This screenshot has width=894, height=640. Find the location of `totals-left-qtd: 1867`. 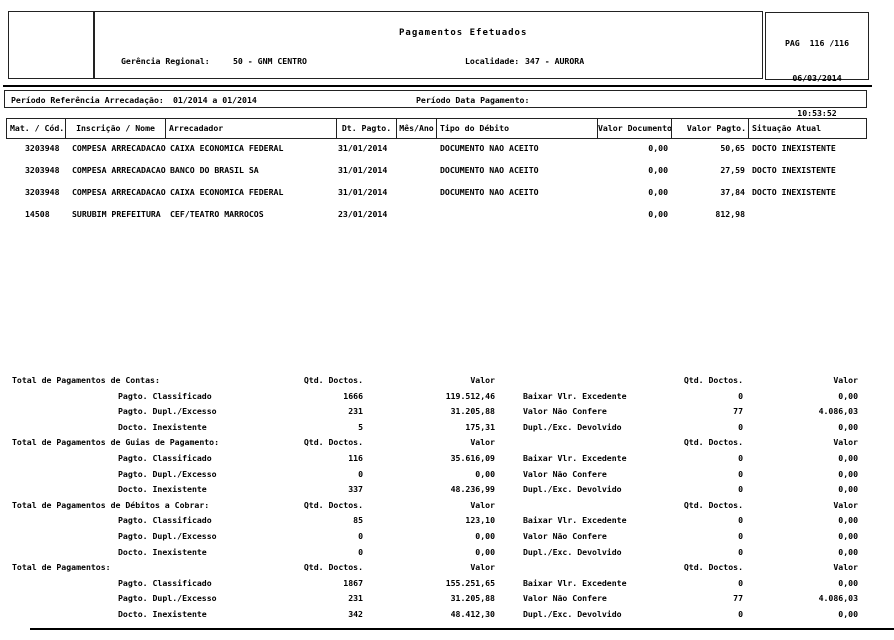

totals-left-qtd: 1867 is located at coordinates (353, 582).